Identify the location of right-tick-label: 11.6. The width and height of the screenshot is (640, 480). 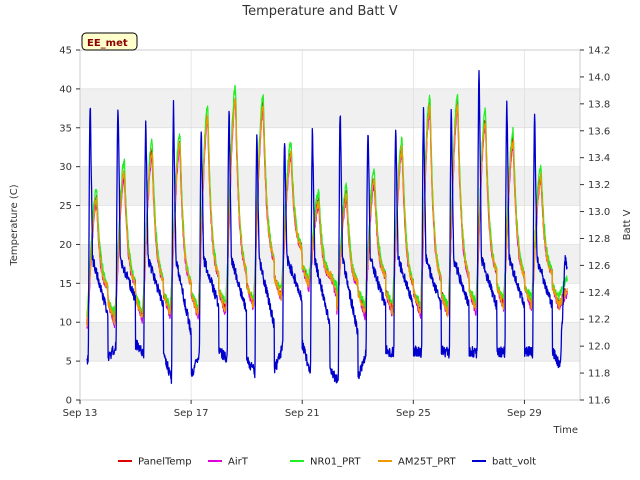
(599, 401).